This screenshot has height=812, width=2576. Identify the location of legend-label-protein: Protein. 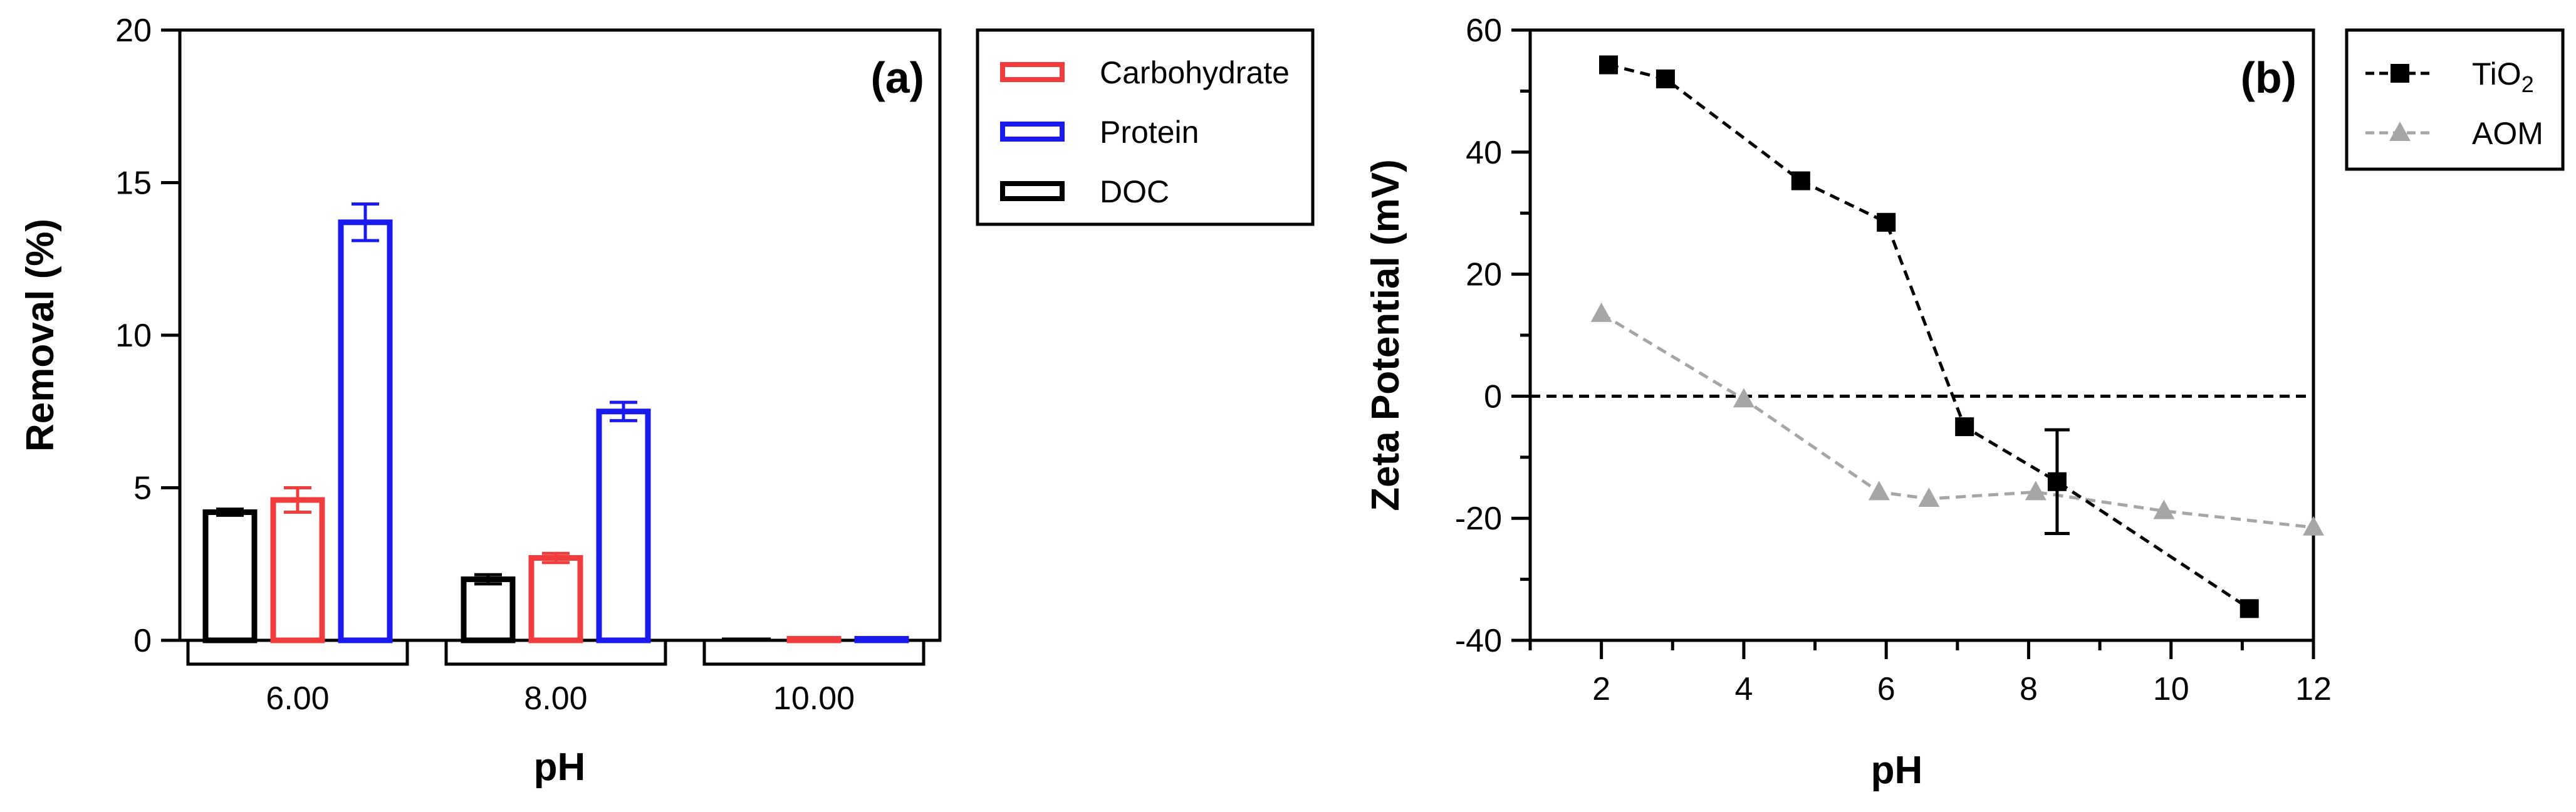
(1149, 132).